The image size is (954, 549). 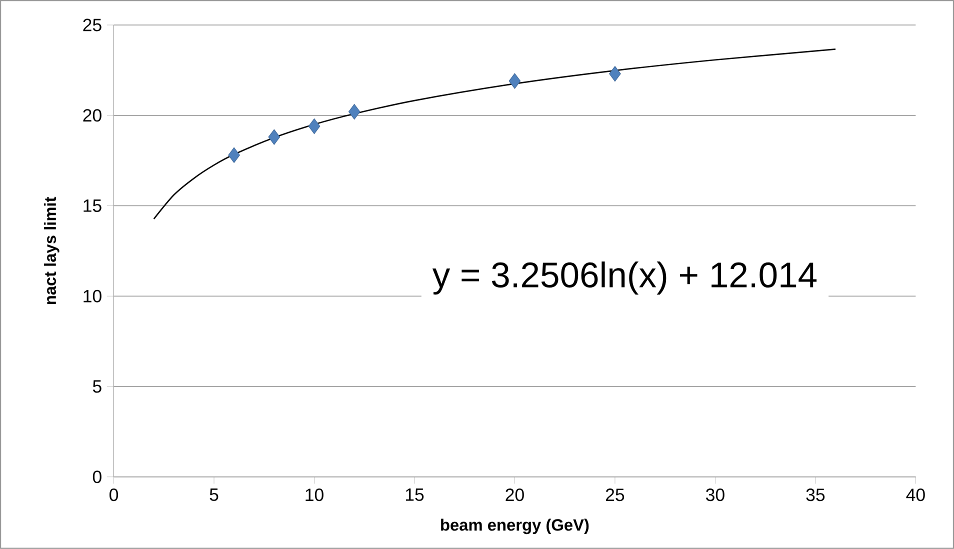 I want to click on x-tick-label: 15, so click(x=415, y=494).